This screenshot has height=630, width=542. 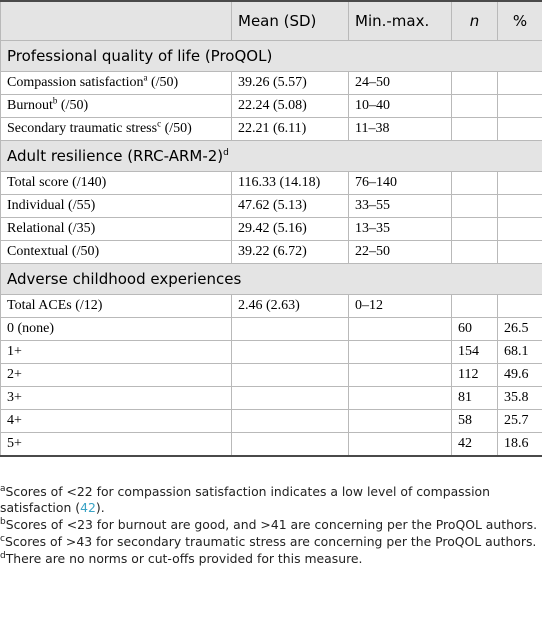 What do you see at coordinates (290, 206) in the screenshot?
I see `row-mean: 47.62 (5.13)` at bounding box center [290, 206].